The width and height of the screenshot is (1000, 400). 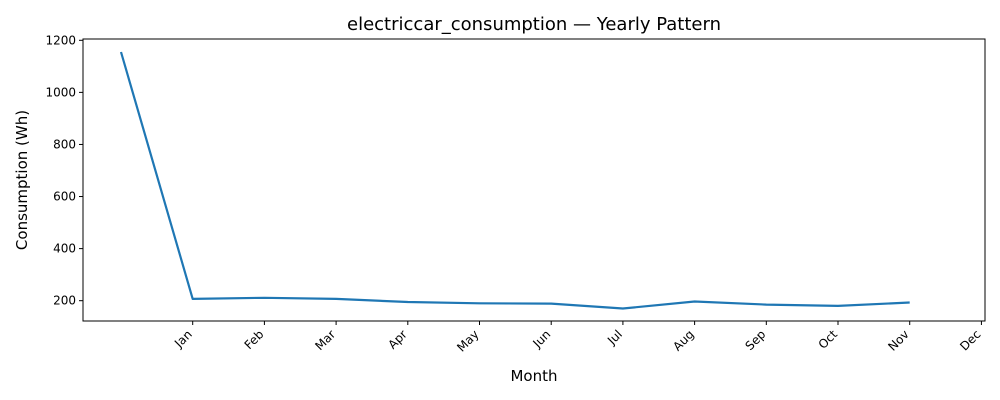 I want to click on x-tick-label: Mar, so click(x=325, y=340).